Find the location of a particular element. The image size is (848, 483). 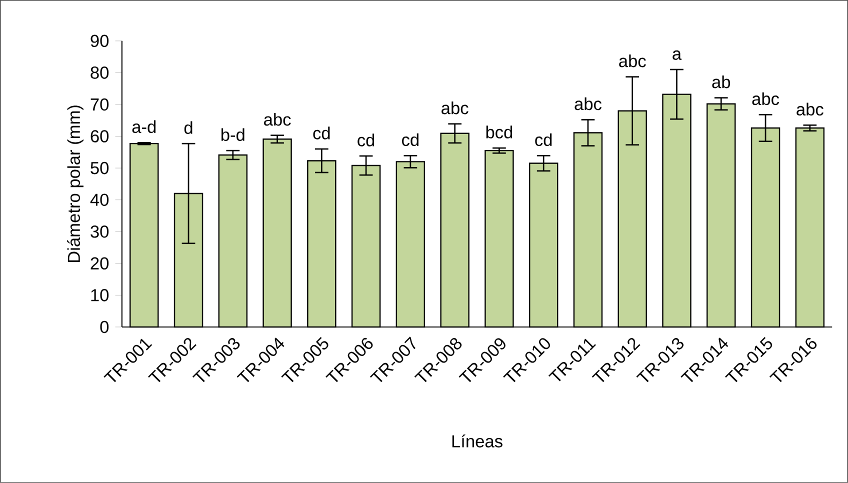

y-tick-label: 50 is located at coordinates (99, 168).